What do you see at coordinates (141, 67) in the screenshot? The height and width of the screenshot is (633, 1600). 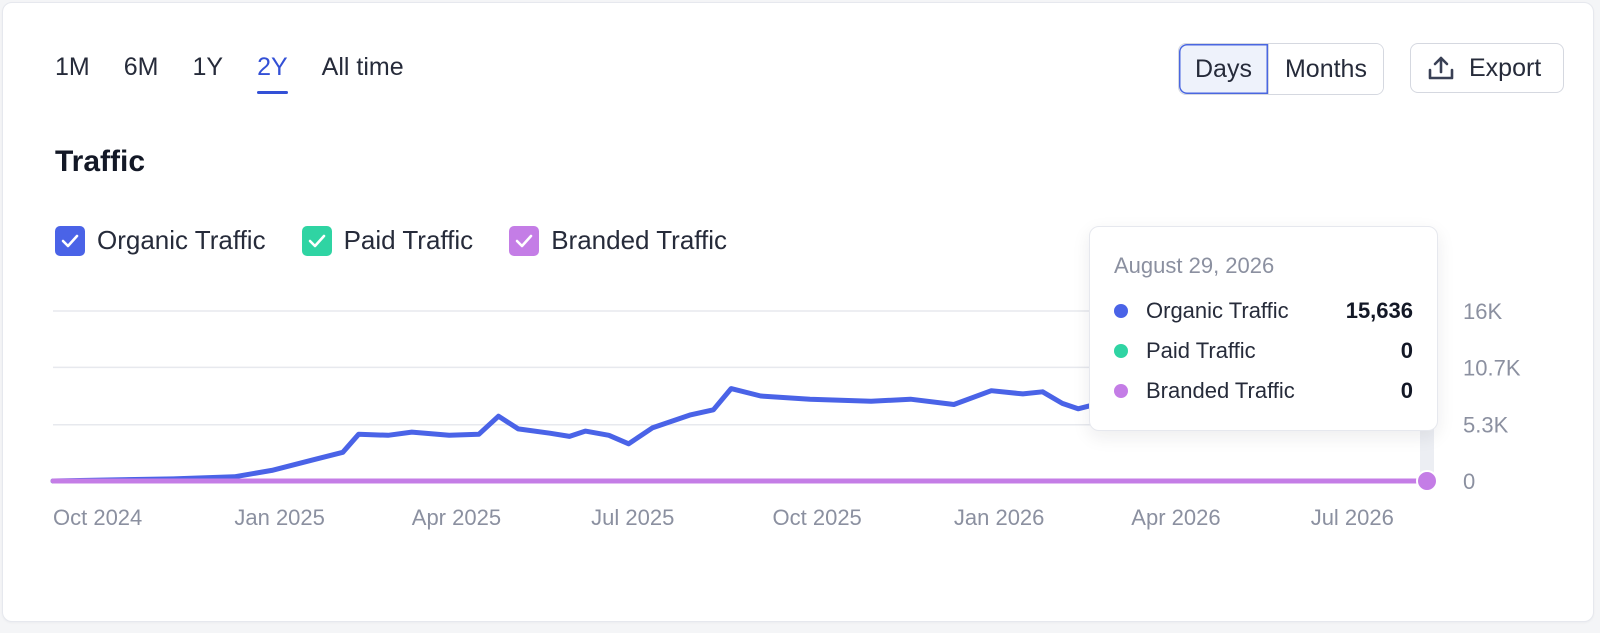 I see `tab-6m: 6M` at bounding box center [141, 67].